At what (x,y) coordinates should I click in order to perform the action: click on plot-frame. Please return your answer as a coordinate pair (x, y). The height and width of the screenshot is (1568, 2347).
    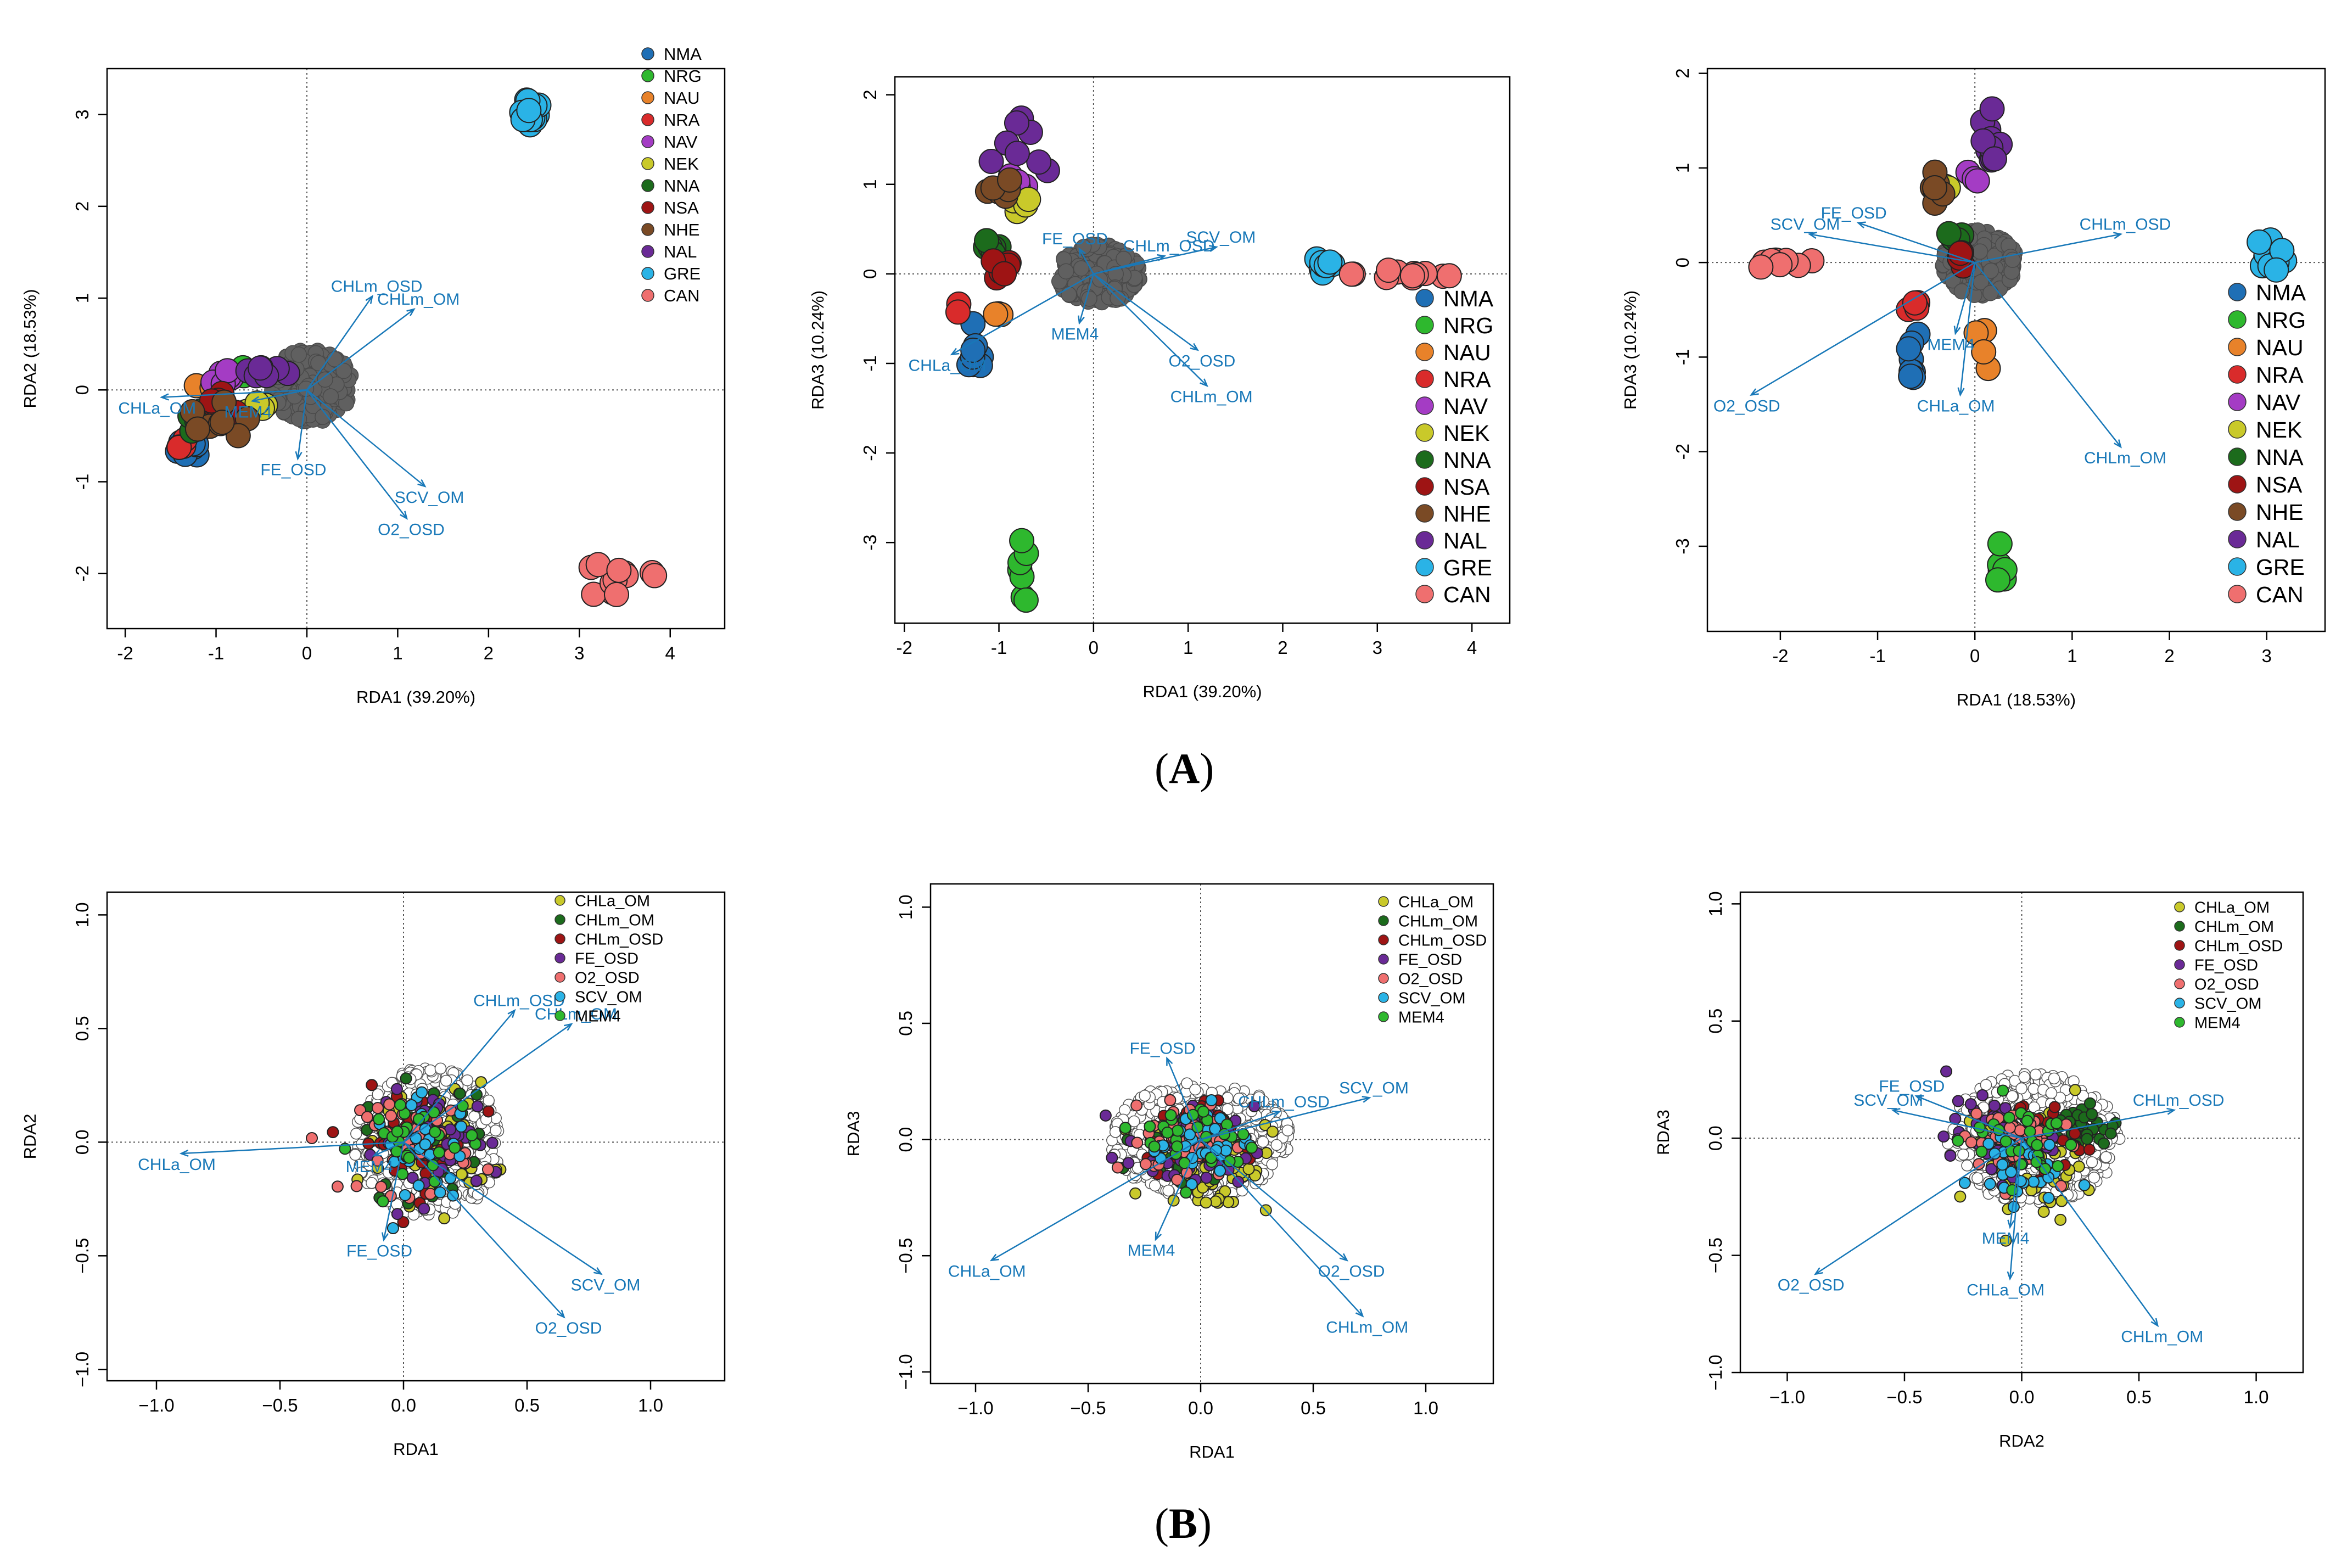
    Looking at the image, I should click on (2016, 350).